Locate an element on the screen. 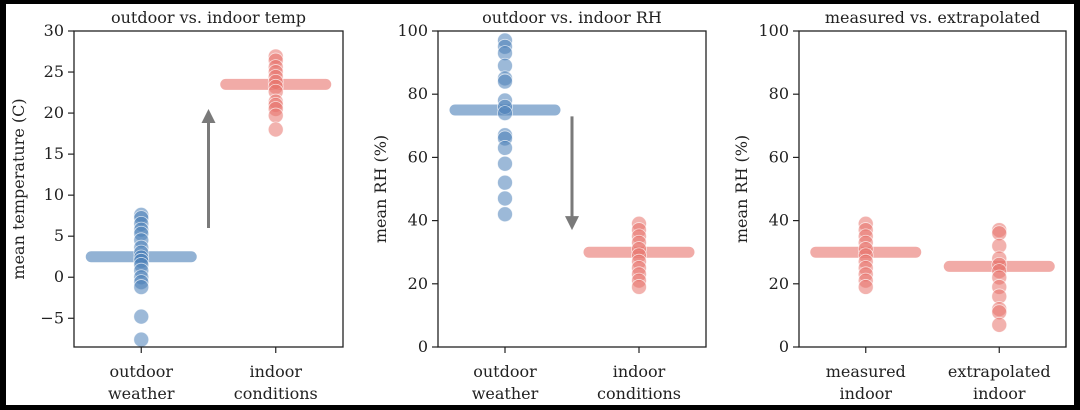 Image resolution: width=1080 pixels, height=410 pixels. y-tick-label: −5 is located at coordinates (52, 317).